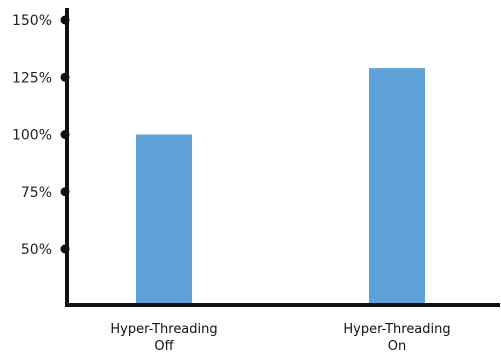 The height and width of the screenshot is (356, 501). Describe the element at coordinates (164, 219) in the screenshot. I see `bar-hyper-threading-off` at that location.